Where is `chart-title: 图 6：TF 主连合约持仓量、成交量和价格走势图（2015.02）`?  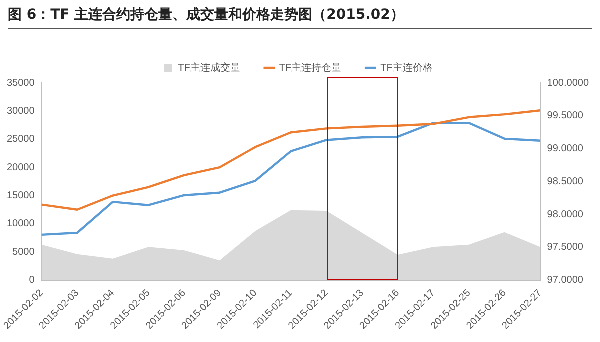 chart-title: 图 6：TF 主连合约持仓量、成交量和价格走势图（2015.02） is located at coordinates (300, 17).